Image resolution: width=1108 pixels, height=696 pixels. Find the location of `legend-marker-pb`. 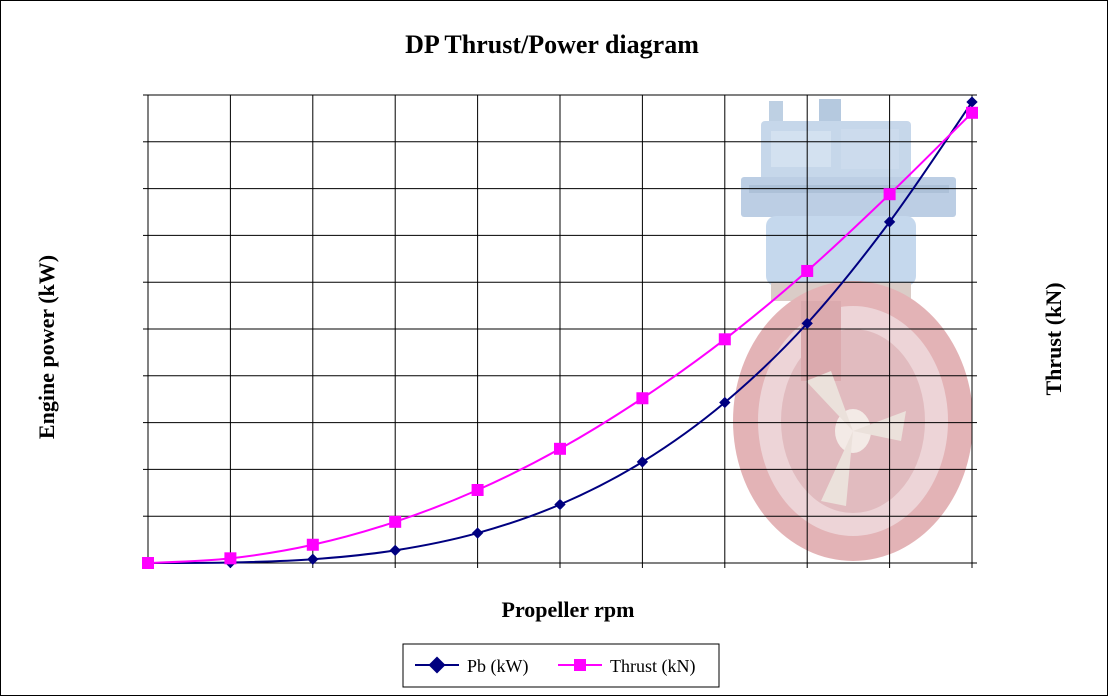

legend-marker-pb is located at coordinates (437, 665).